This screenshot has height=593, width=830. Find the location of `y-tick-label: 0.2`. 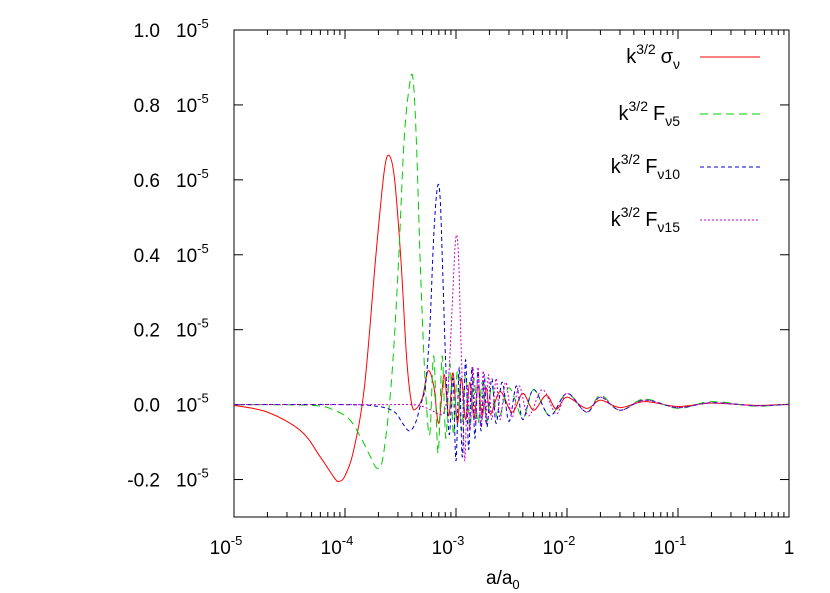

y-tick-label: 0.2 is located at coordinates (147, 331).